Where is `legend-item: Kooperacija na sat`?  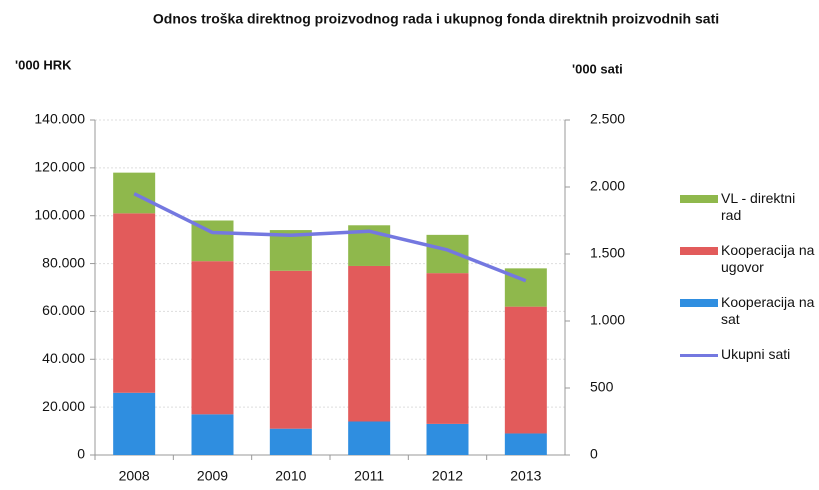
legend-item: Kooperacija na sat is located at coordinates (747, 311).